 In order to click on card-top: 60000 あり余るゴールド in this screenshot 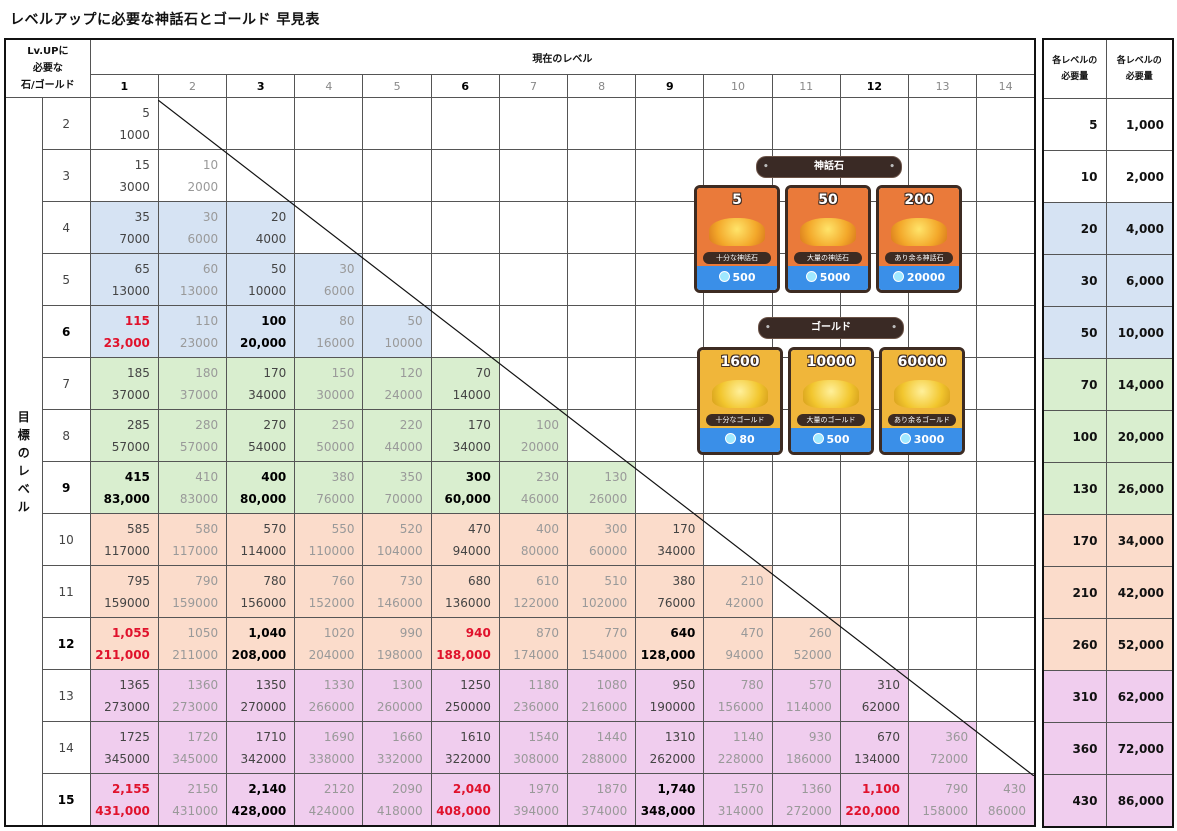, I will do `click(922, 389)`.